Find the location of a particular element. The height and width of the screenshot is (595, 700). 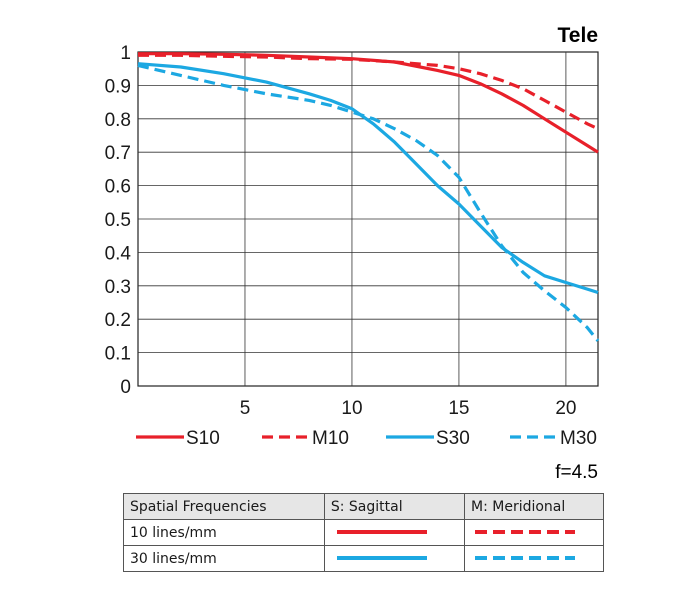

x-tick-label: 5 is located at coordinates (245, 408).